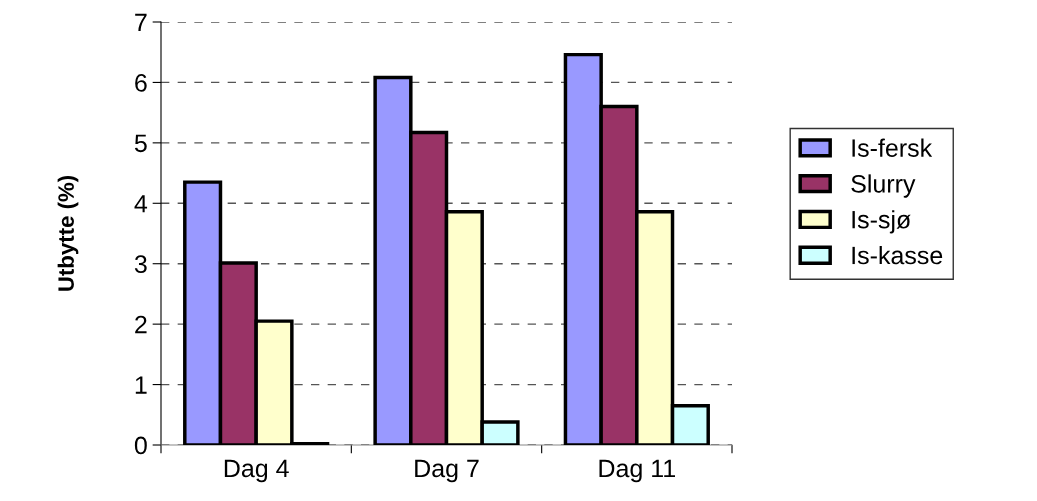 This screenshot has height=501, width=1037. I want to click on y-tick-label: 7, so click(141, 22).